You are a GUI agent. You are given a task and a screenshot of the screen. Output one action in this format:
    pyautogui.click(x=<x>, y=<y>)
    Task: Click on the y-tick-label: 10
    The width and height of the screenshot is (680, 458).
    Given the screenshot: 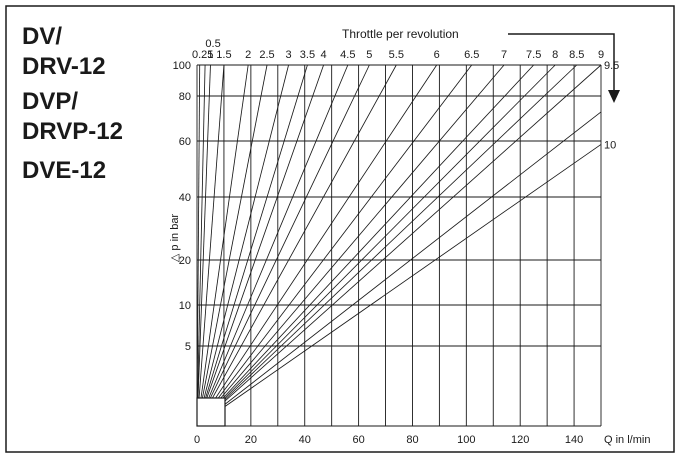 What is the action you would take?
    pyautogui.click(x=185, y=306)
    